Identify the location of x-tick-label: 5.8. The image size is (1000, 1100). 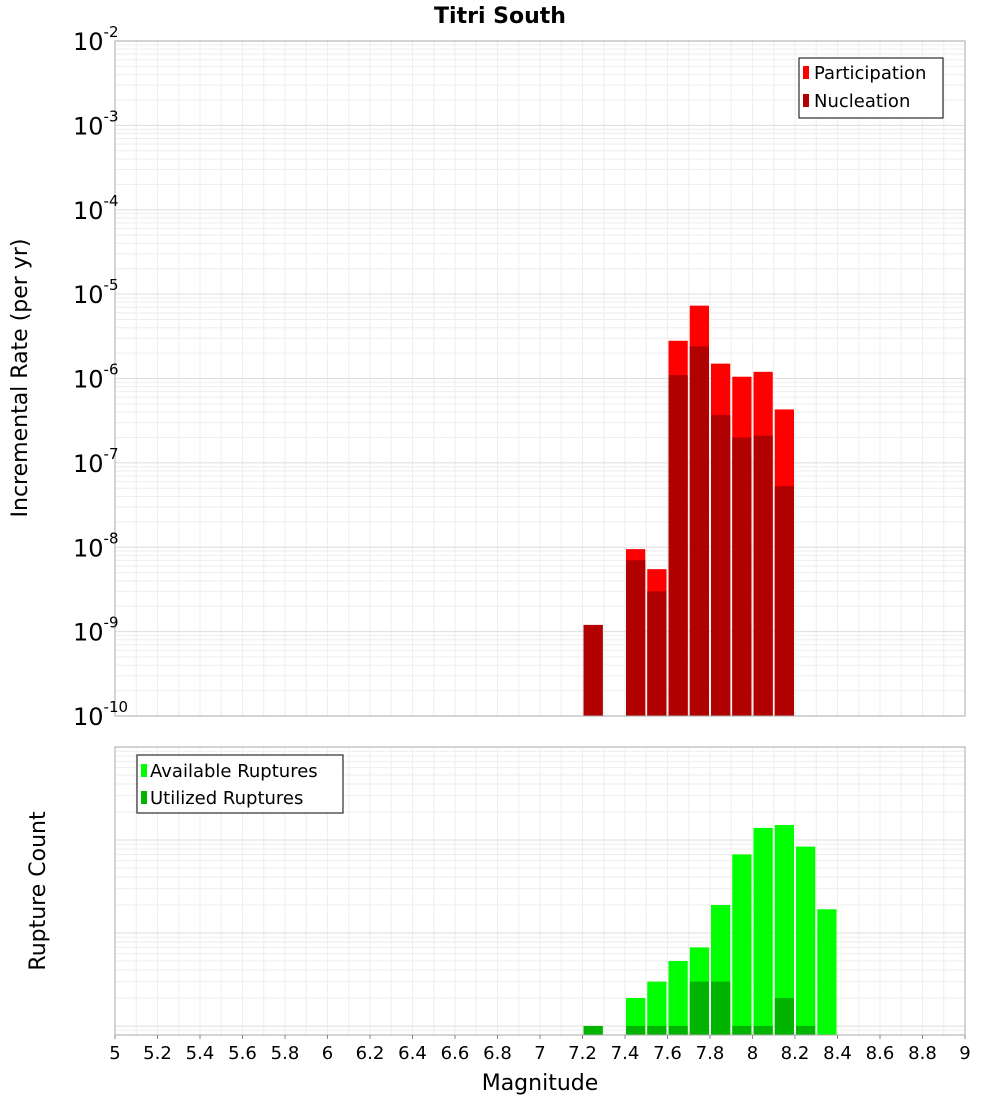
(285, 1053).